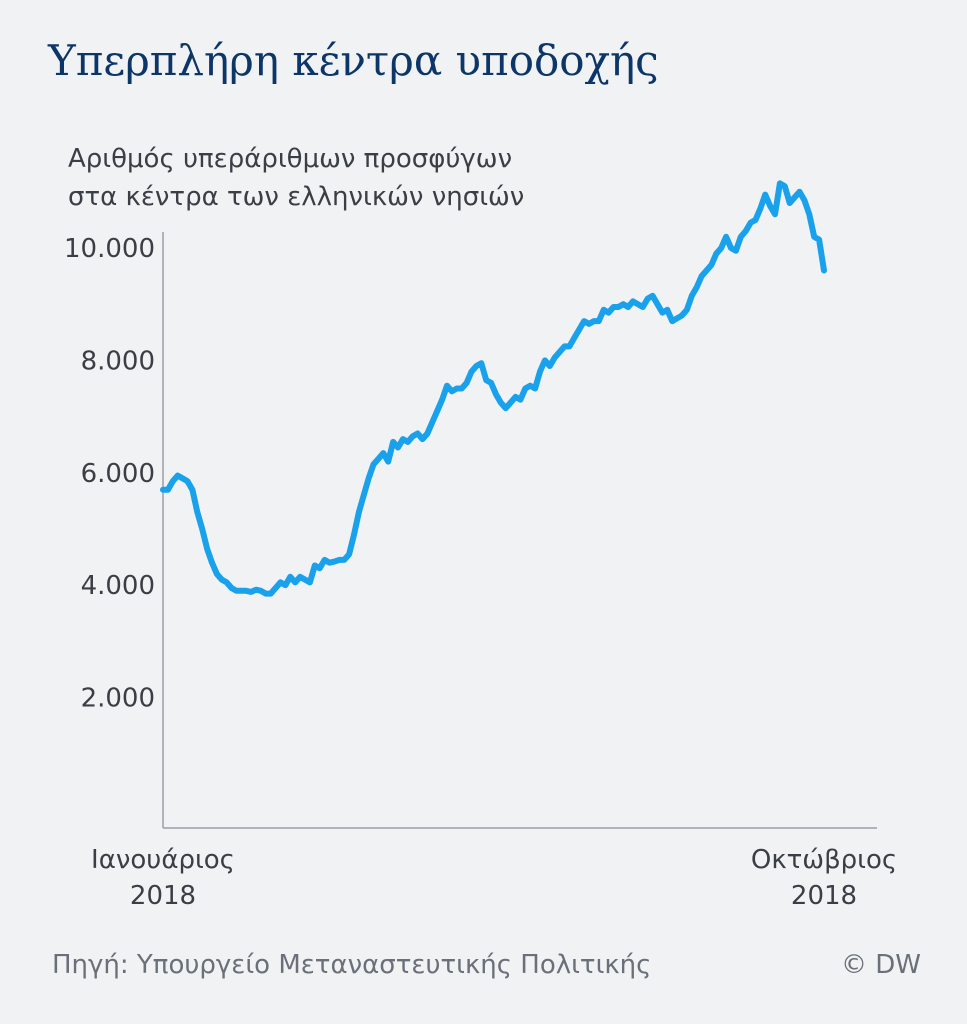 This screenshot has height=1024, width=967. I want to click on y-tick-label: 6.000, so click(118, 474).